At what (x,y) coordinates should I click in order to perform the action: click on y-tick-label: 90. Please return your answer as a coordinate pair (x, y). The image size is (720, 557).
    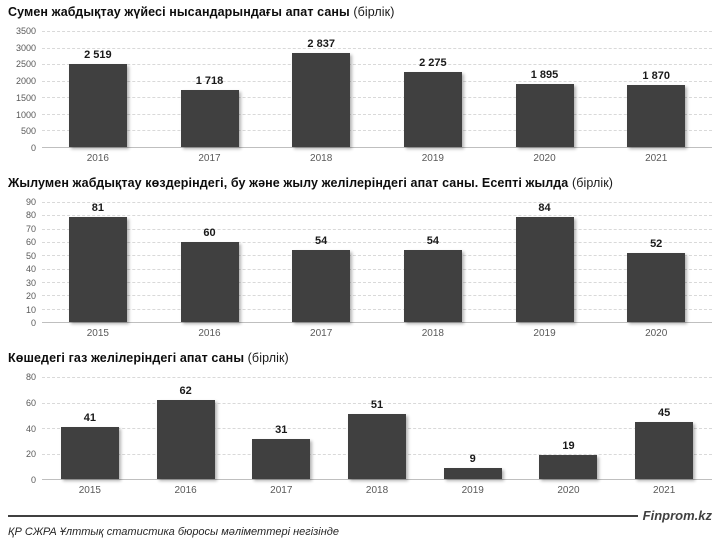
    Looking at the image, I should click on (30, 202).